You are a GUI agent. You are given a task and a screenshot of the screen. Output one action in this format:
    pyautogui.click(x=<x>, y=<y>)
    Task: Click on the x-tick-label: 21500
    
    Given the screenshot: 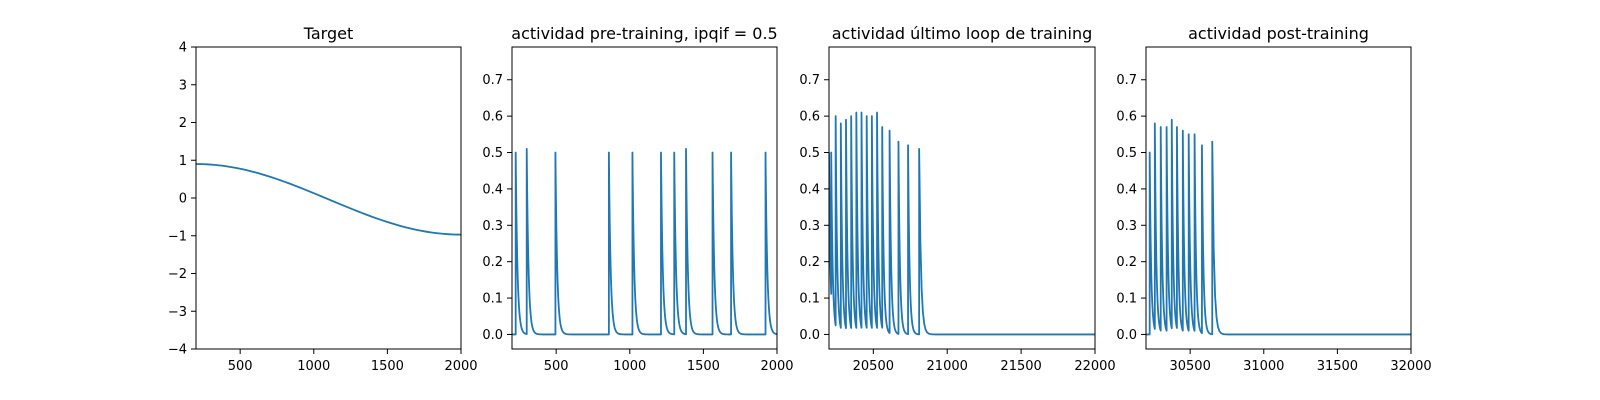 What is the action you would take?
    pyautogui.click(x=1020, y=366)
    